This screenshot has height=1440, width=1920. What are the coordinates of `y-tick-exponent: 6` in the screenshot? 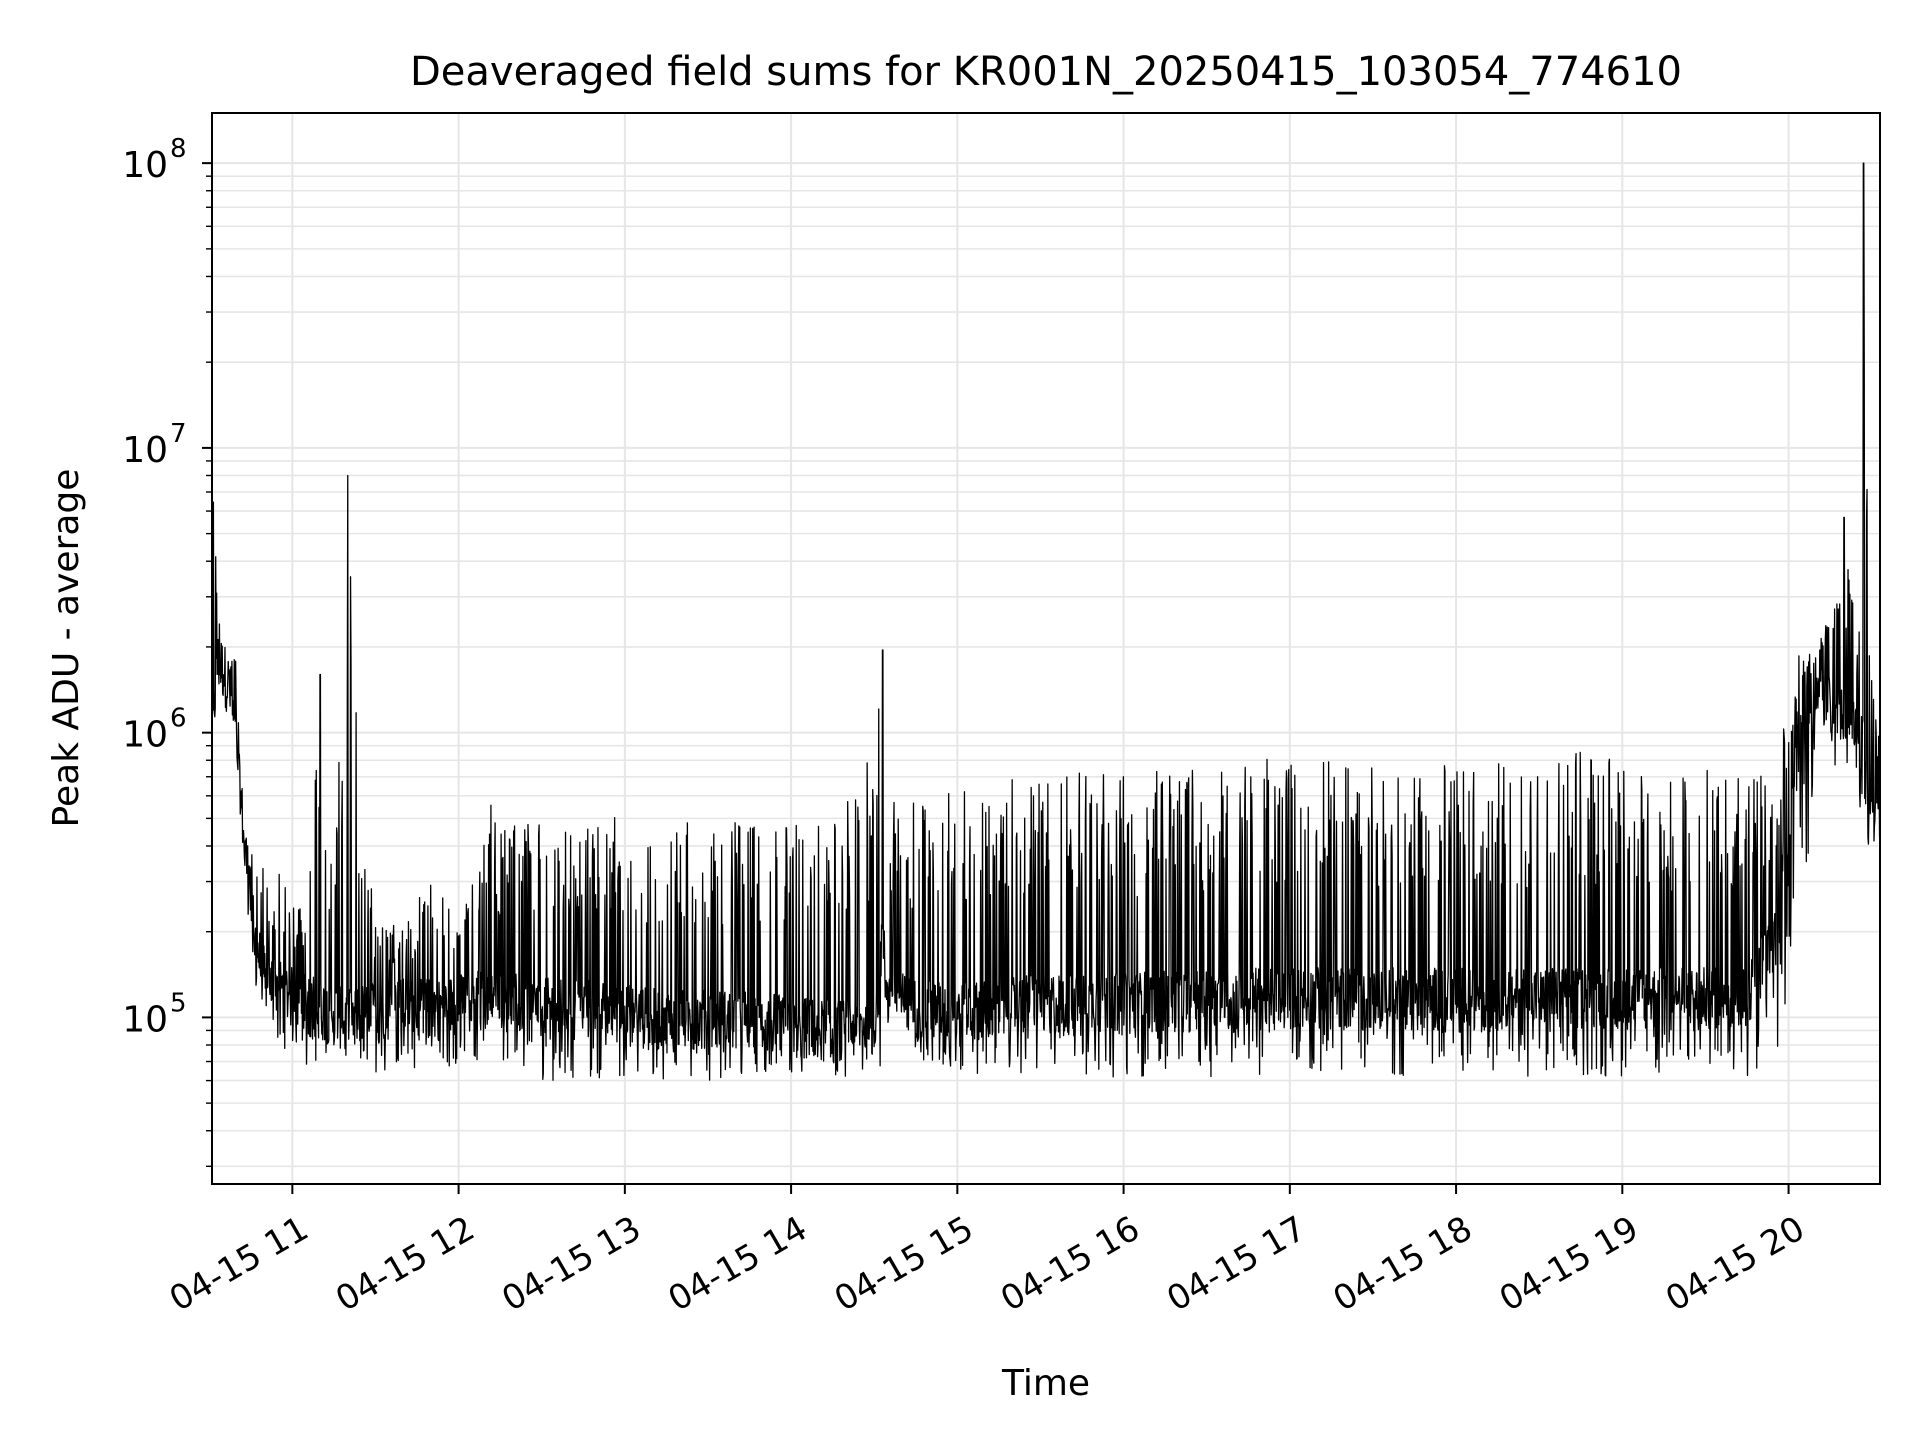 It's located at (178, 719).